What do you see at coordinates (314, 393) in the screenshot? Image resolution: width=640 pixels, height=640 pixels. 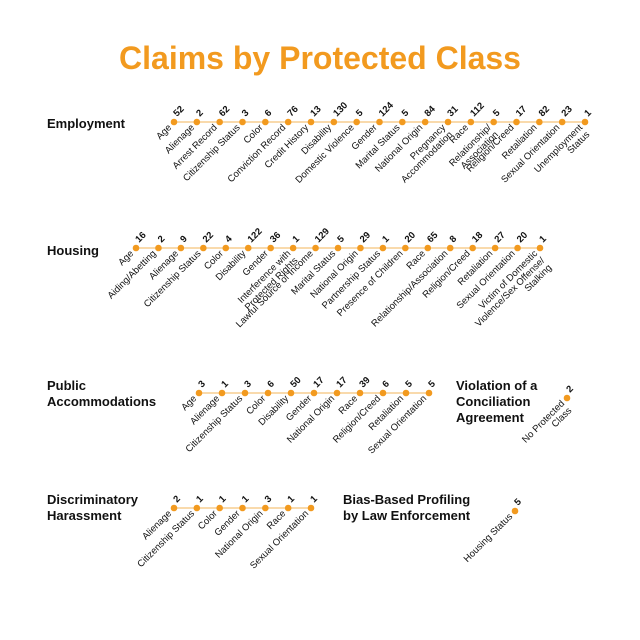 I see `dot-public-accommodations-gender` at bounding box center [314, 393].